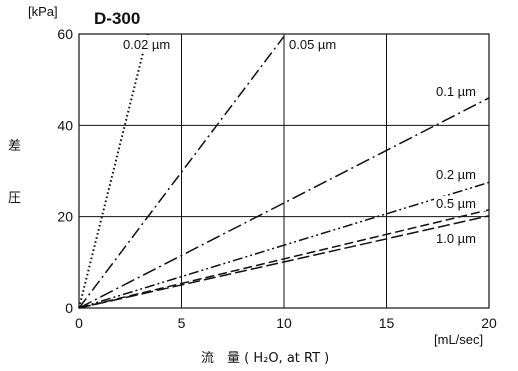 This screenshot has width=518, height=371. Describe the element at coordinates (265, 358) in the screenshot. I see `x-axis-label: 流 量 ( H₂O, at RT )` at that location.